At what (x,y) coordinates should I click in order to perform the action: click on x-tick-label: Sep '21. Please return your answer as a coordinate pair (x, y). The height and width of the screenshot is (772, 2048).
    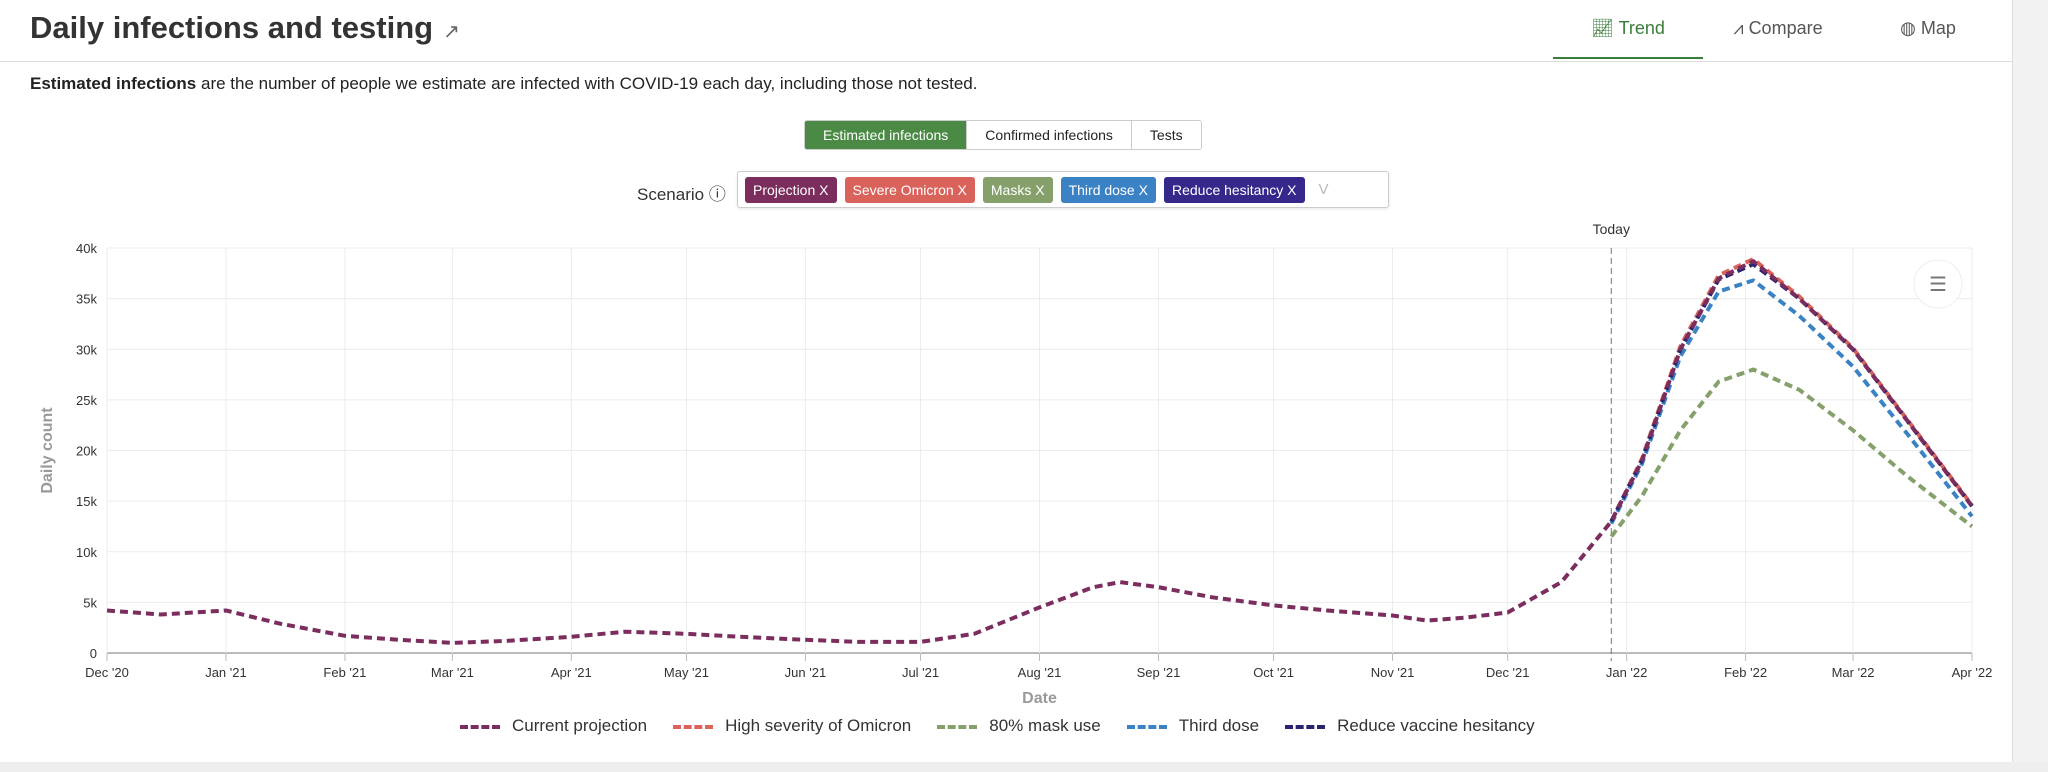
    Looking at the image, I should click on (1159, 672).